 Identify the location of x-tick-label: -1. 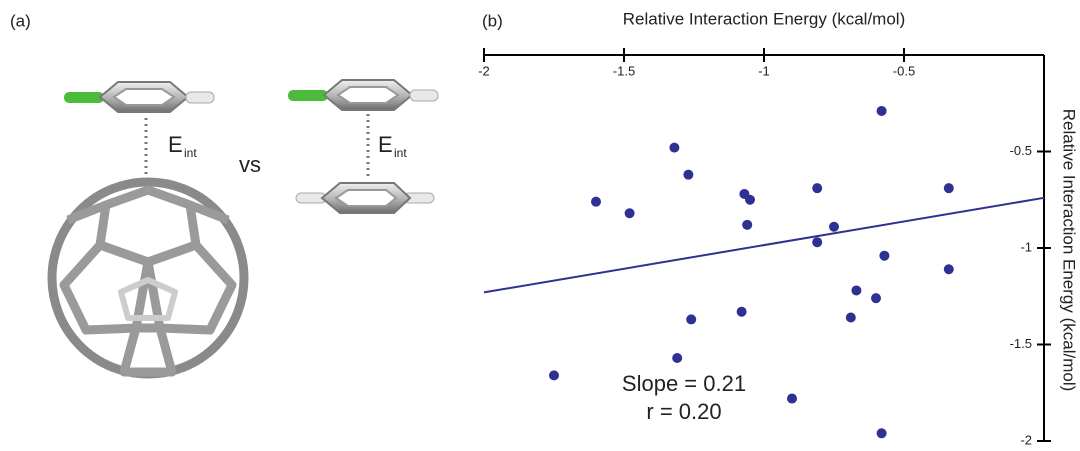
(764, 70).